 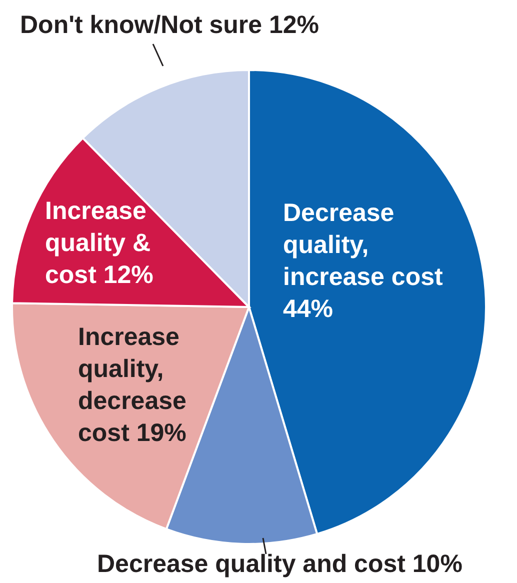 I want to click on slice-label: Decrease quality and cost 10%, so click(x=279, y=564).